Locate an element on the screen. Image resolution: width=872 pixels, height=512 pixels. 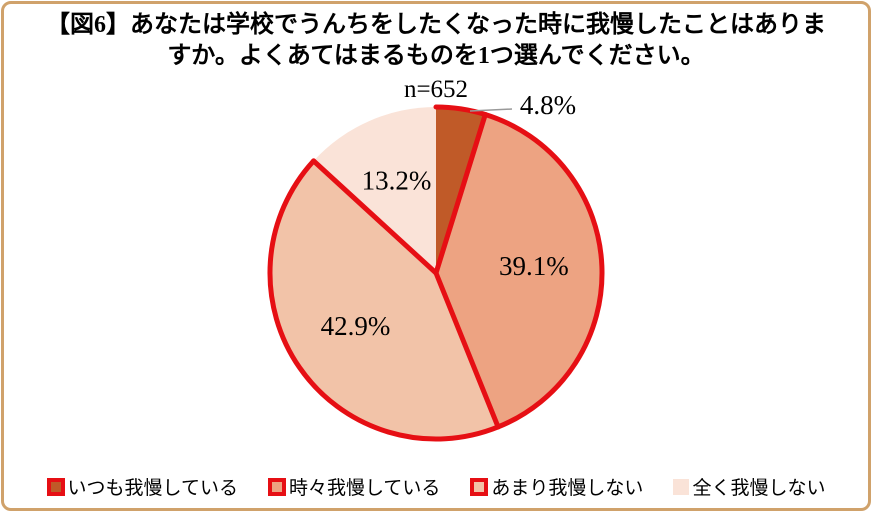
legend-label: 時々我慢している is located at coordinates (364, 488).